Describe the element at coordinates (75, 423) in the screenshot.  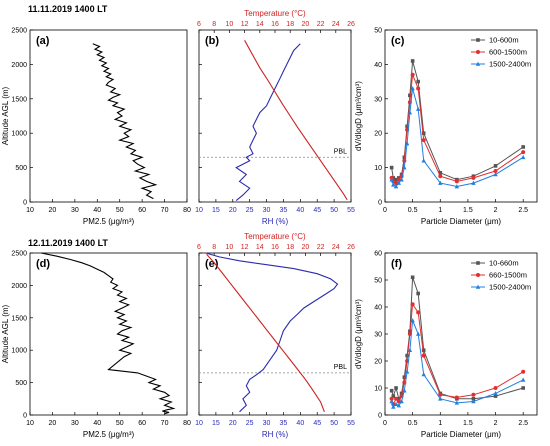
I see `x-tick-label: 30` at that location.